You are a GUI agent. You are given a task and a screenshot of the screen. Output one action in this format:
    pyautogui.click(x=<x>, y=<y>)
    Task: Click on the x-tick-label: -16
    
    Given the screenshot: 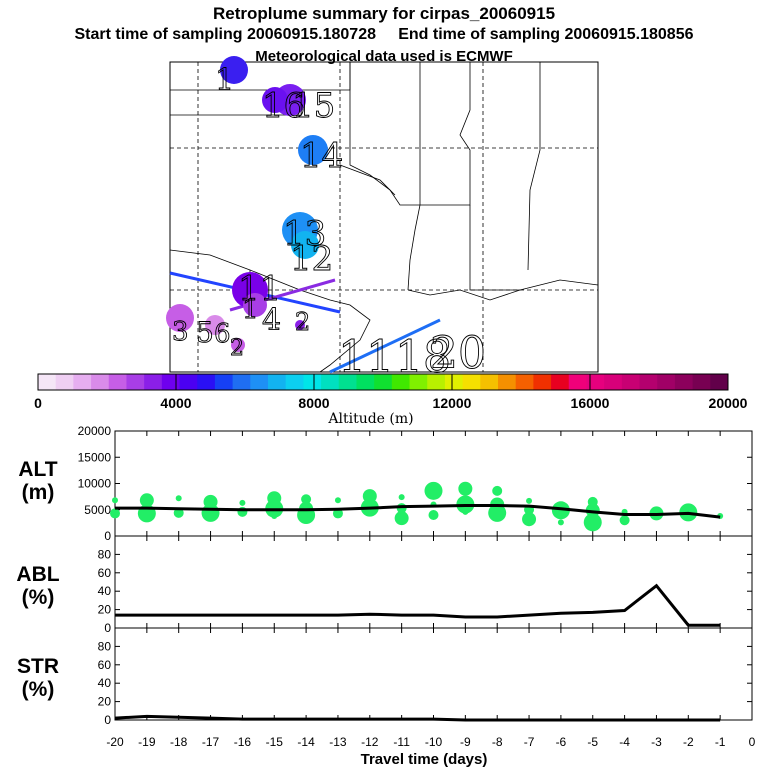 What is the action you would take?
    pyautogui.click(x=243, y=742)
    